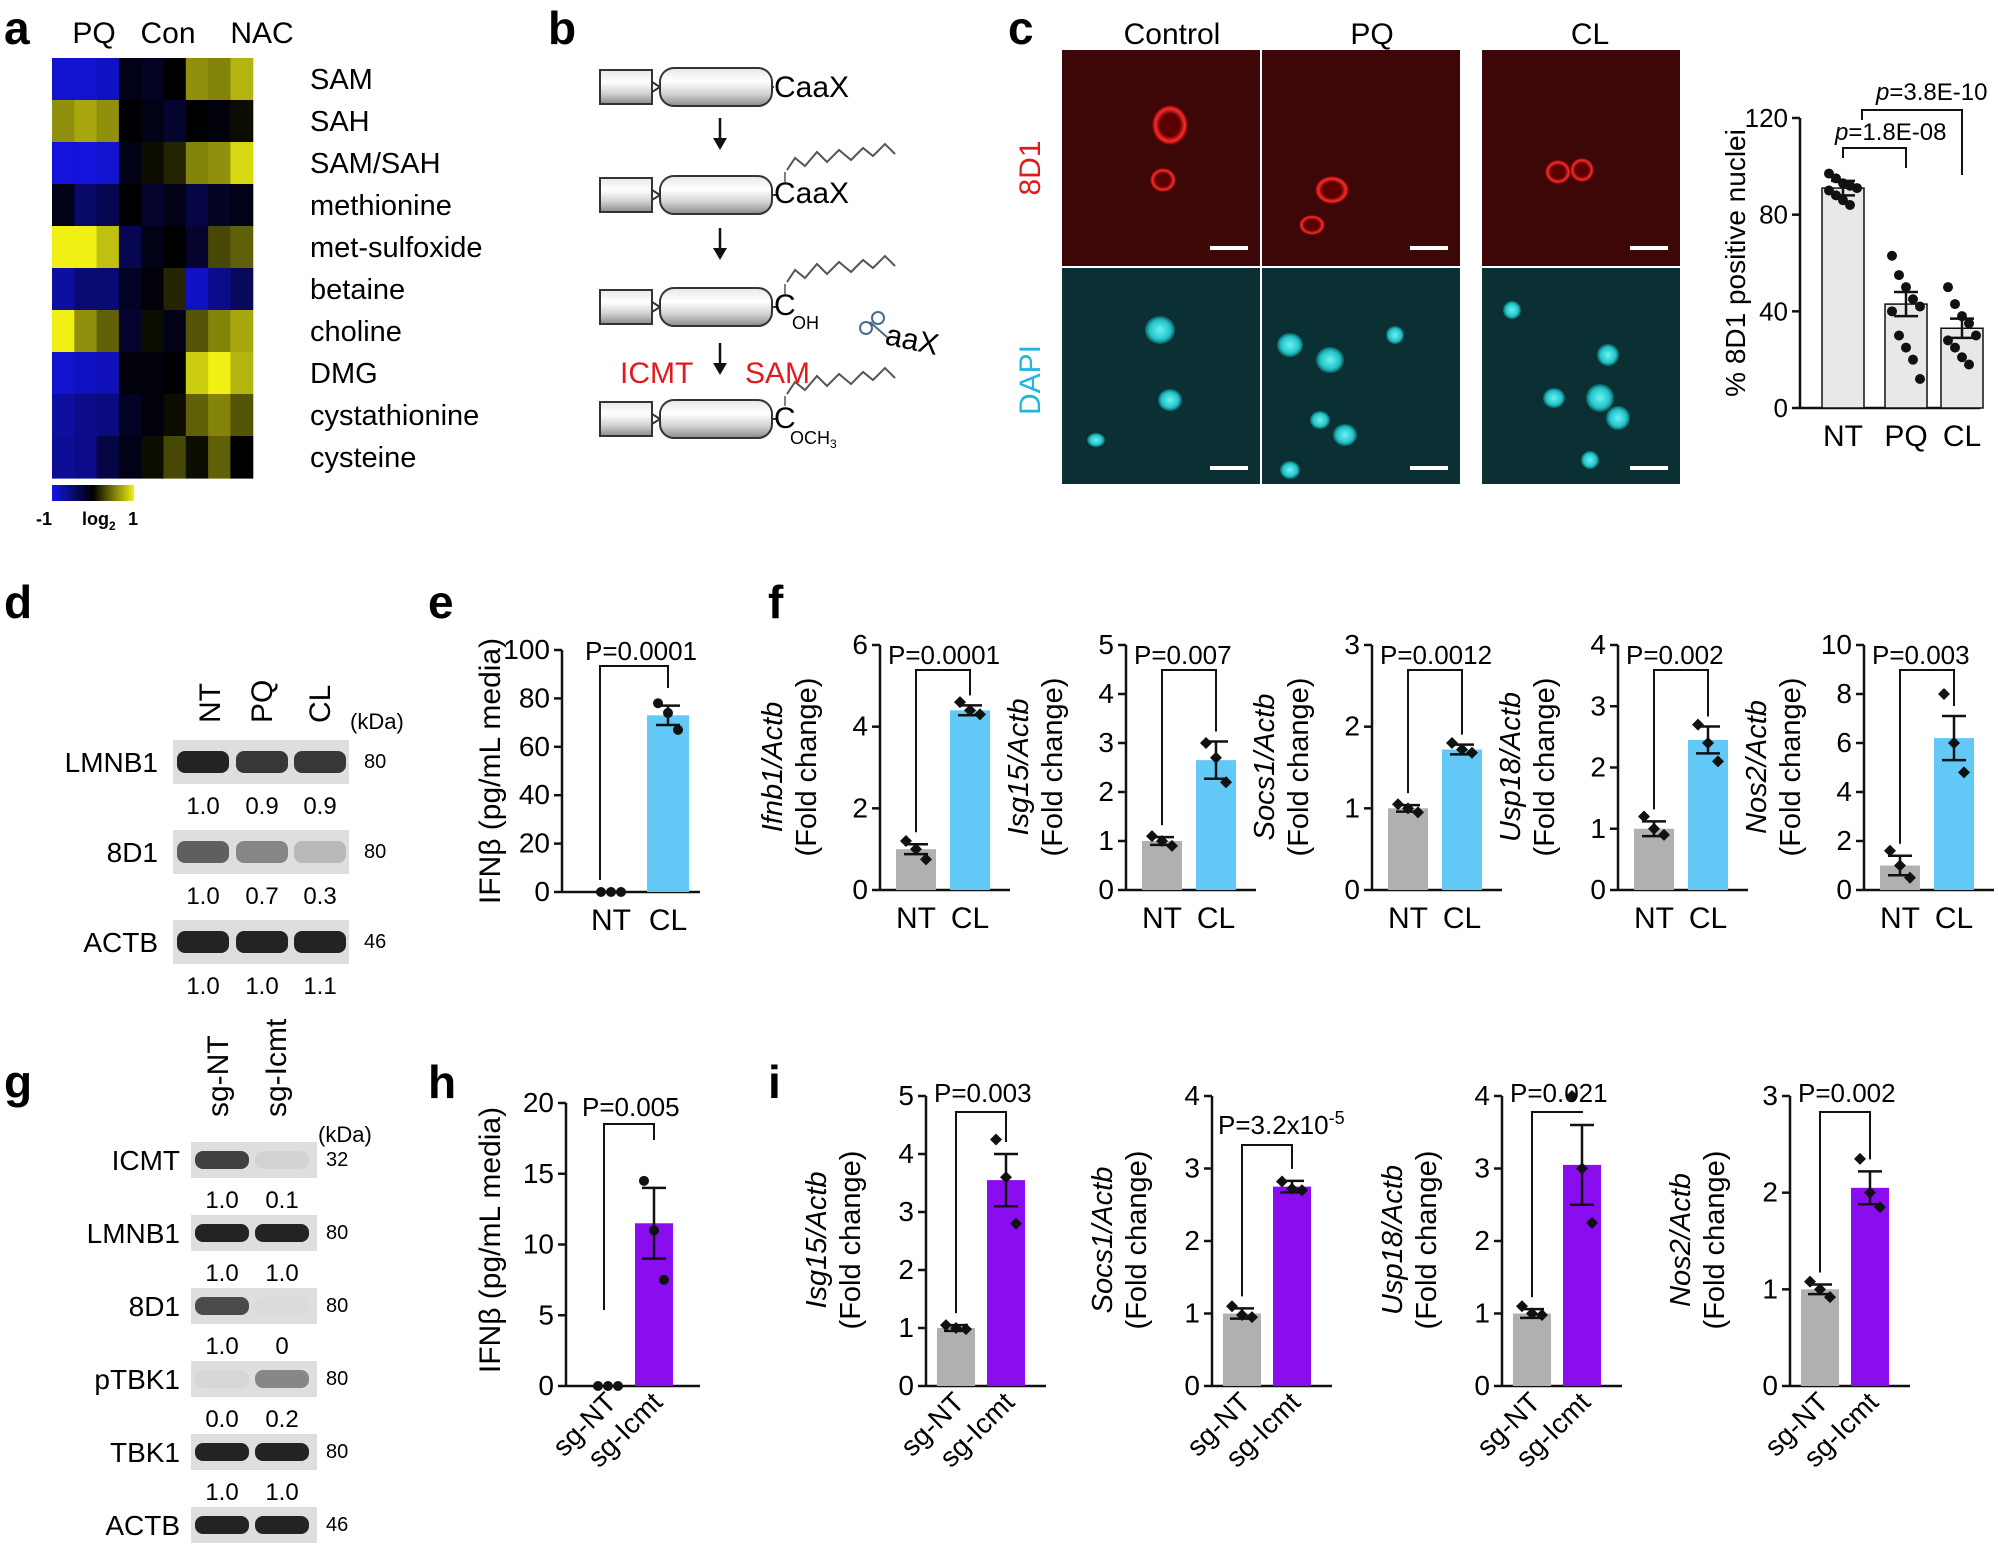 Image resolution: width=1998 pixels, height=1552 pixels. I want to click on band-kda: 46, so click(337, 1525).